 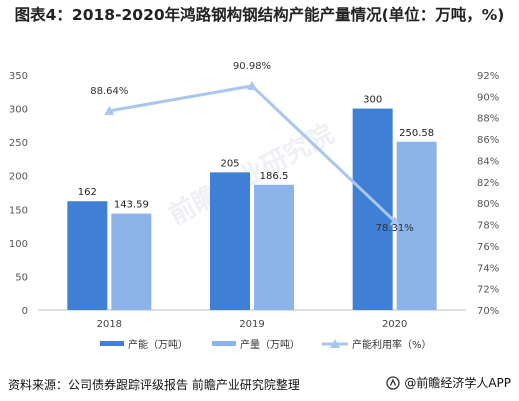 What do you see at coordinates (488, 268) in the screenshot?
I see `y2-tick-label: 74%` at bounding box center [488, 268].